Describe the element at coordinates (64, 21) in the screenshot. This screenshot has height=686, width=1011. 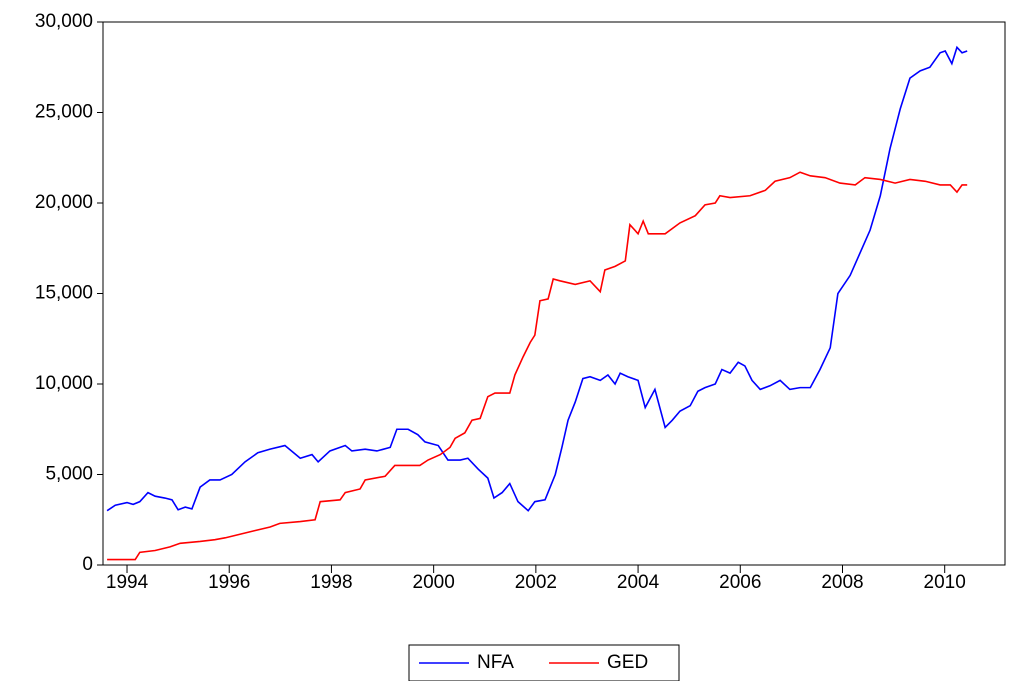
I see `y-tick-label: 30,000` at that location.